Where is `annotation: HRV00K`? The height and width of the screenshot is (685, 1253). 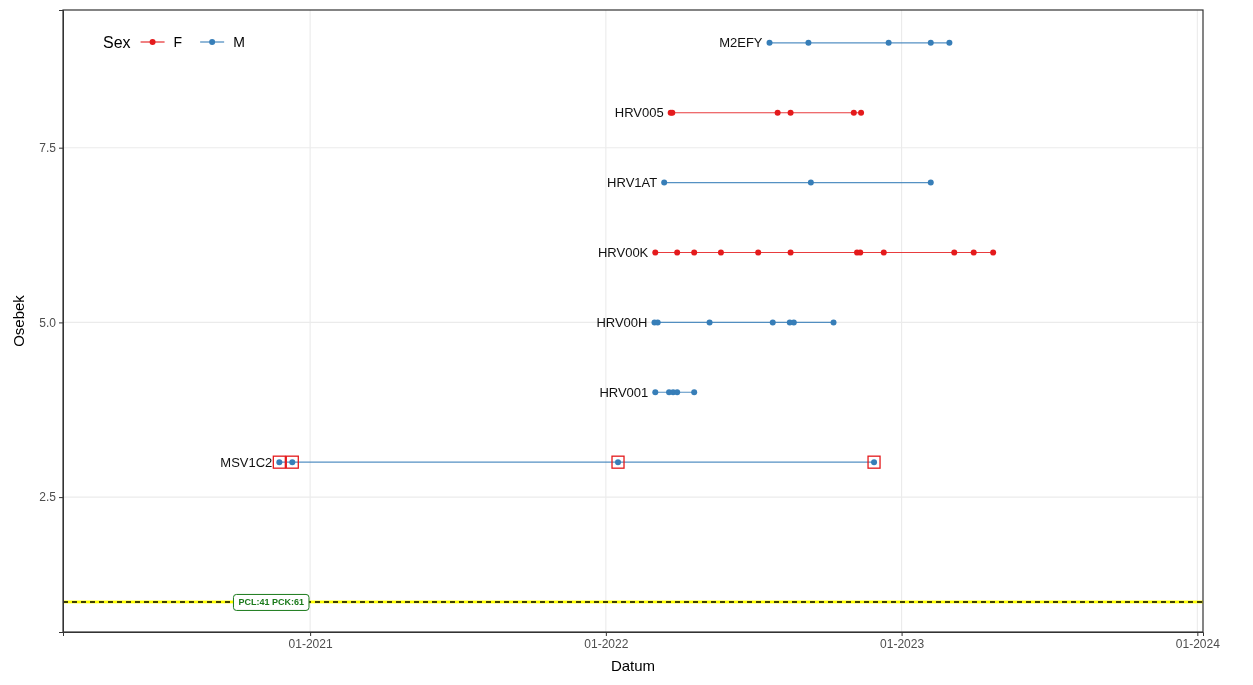 annotation: HRV00K is located at coordinates (623, 253).